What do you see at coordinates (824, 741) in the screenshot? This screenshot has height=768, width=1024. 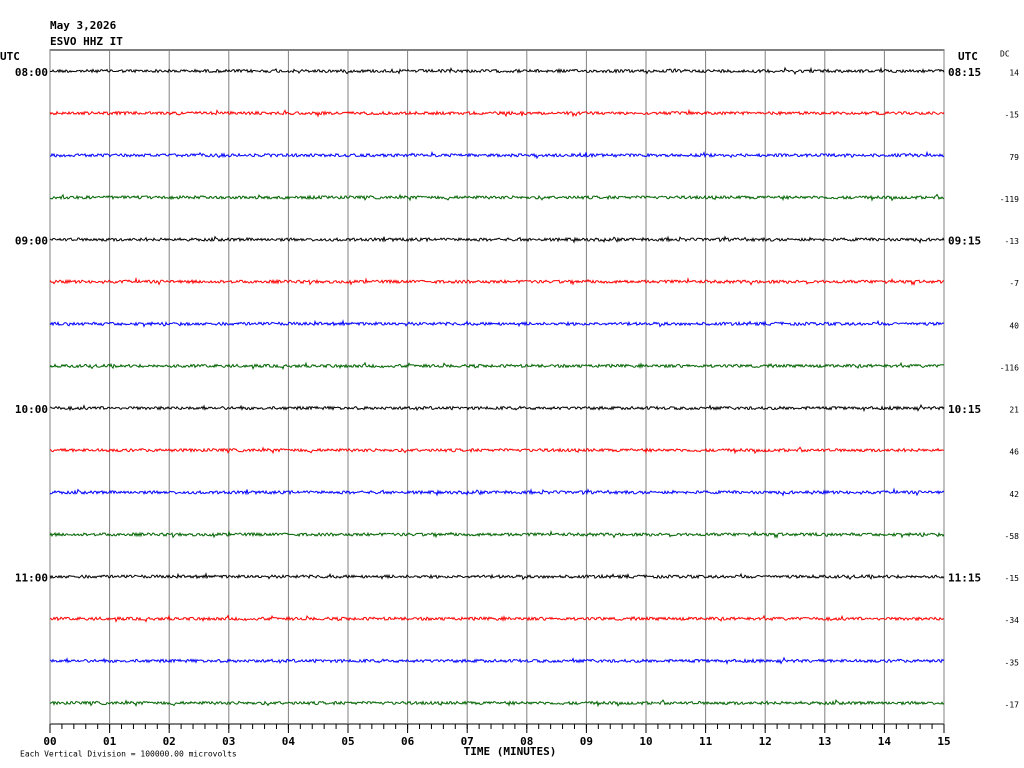 I see `x-tick-label: 13` at bounding box center [824, 741].